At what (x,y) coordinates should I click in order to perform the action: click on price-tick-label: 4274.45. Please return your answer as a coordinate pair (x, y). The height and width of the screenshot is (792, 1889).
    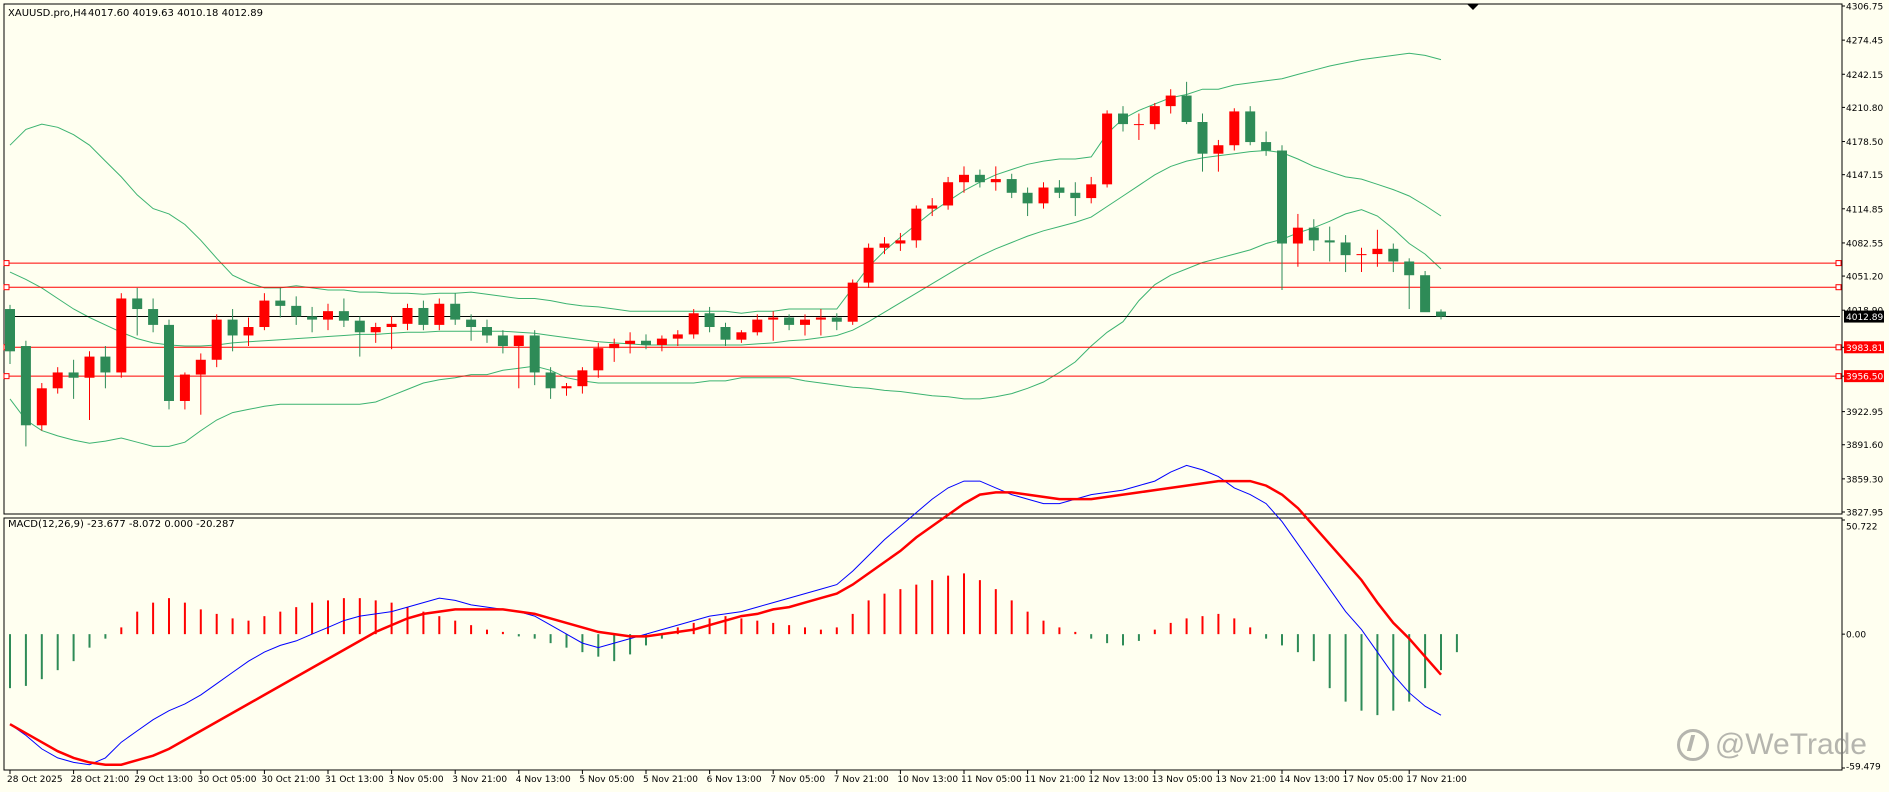
    Looking at the image, I should click on (1864, 42).